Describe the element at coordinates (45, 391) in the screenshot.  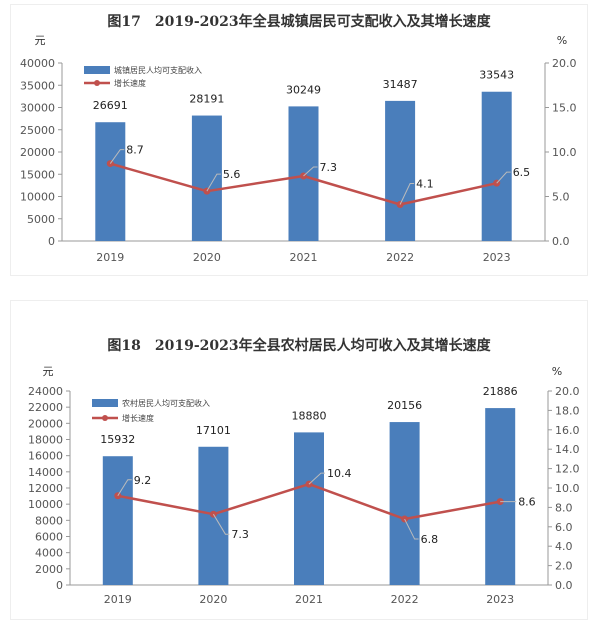
I see `y-tick-label: 24000` at that location.